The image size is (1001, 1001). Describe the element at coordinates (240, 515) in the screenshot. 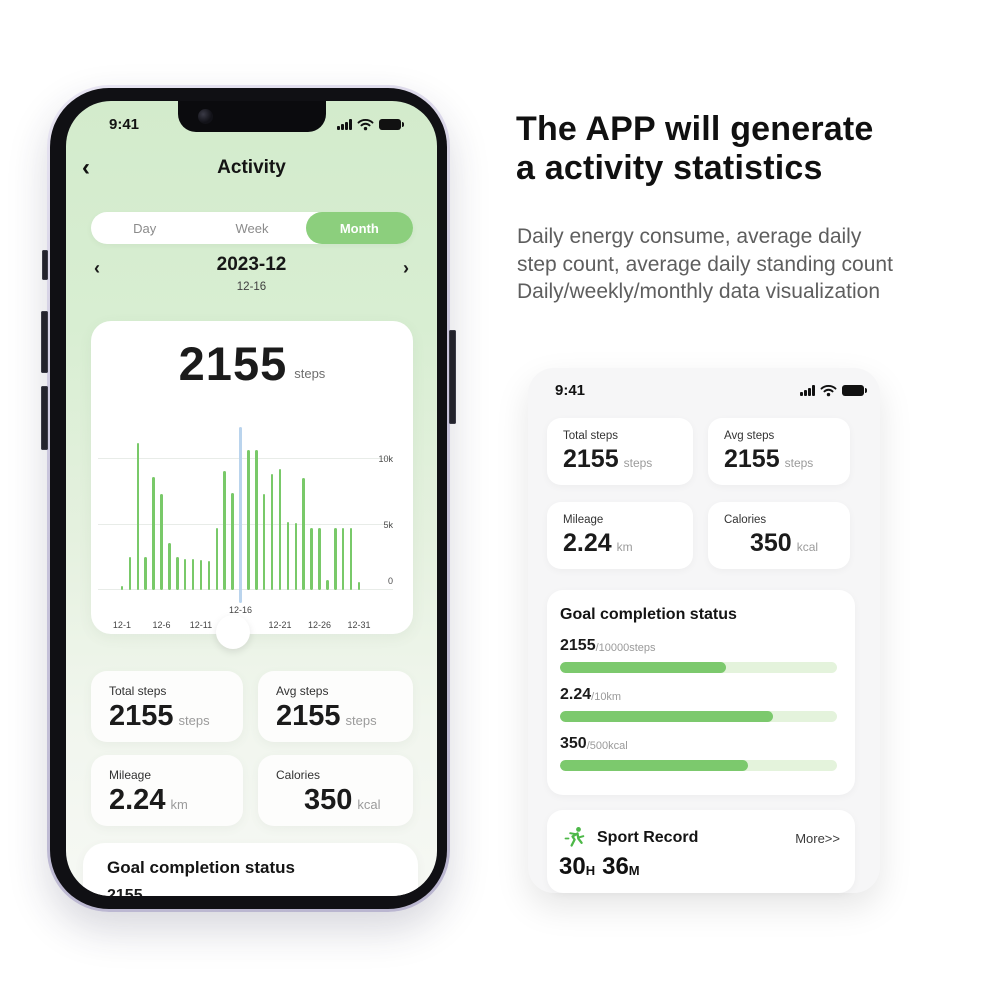

I see `selected-day-indicator` at that location.